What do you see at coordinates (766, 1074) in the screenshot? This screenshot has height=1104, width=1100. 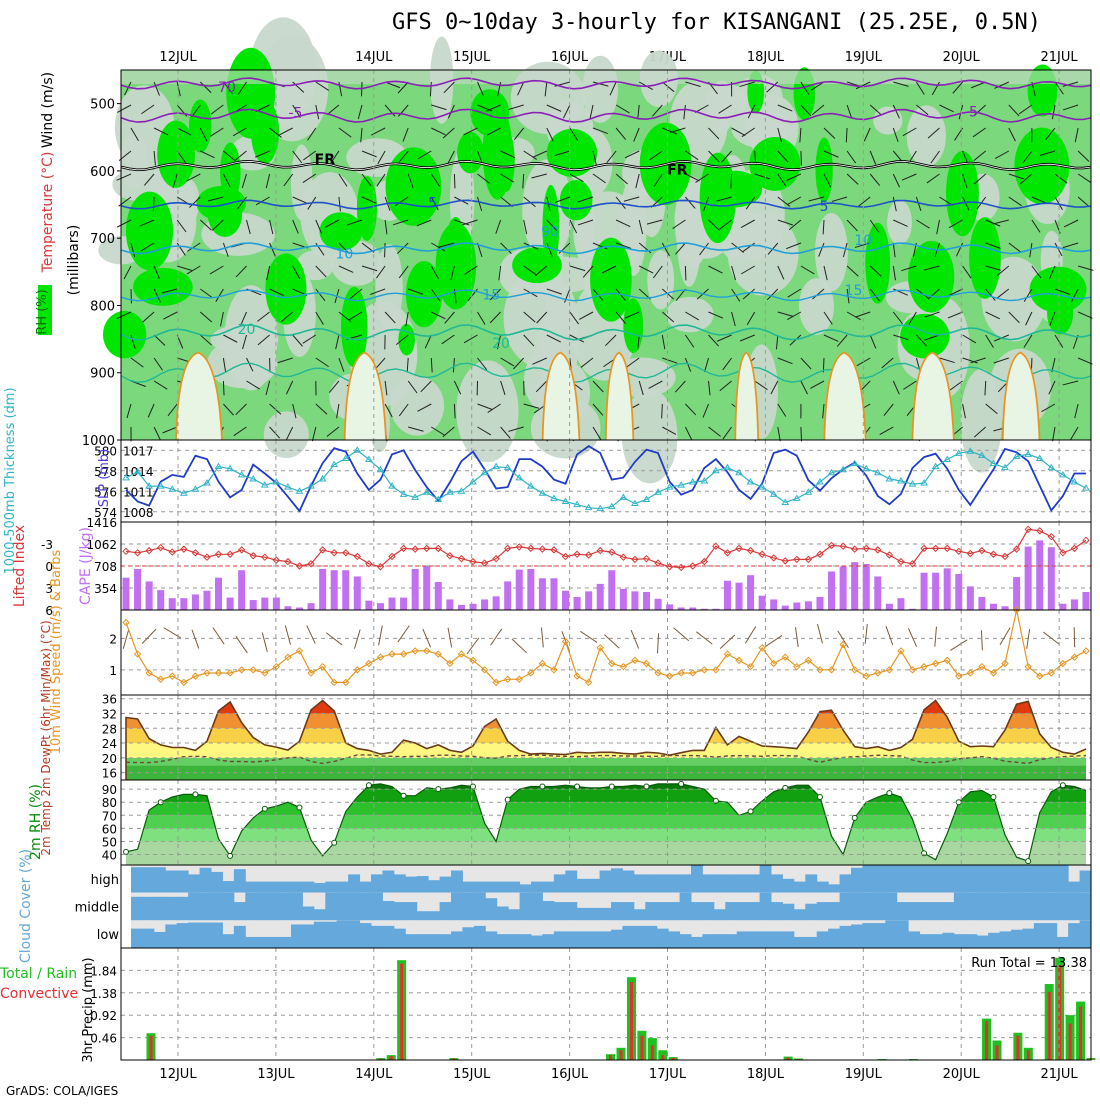 I see `bottom-x-tick-label: 18JUL` at bounding box center [766, 1074].